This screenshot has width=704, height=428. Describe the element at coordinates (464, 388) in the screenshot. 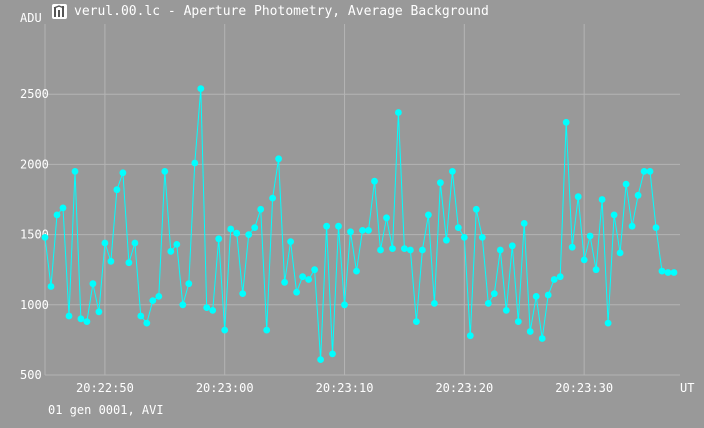

I see `x-tick-label: 20:23:20` at that location.